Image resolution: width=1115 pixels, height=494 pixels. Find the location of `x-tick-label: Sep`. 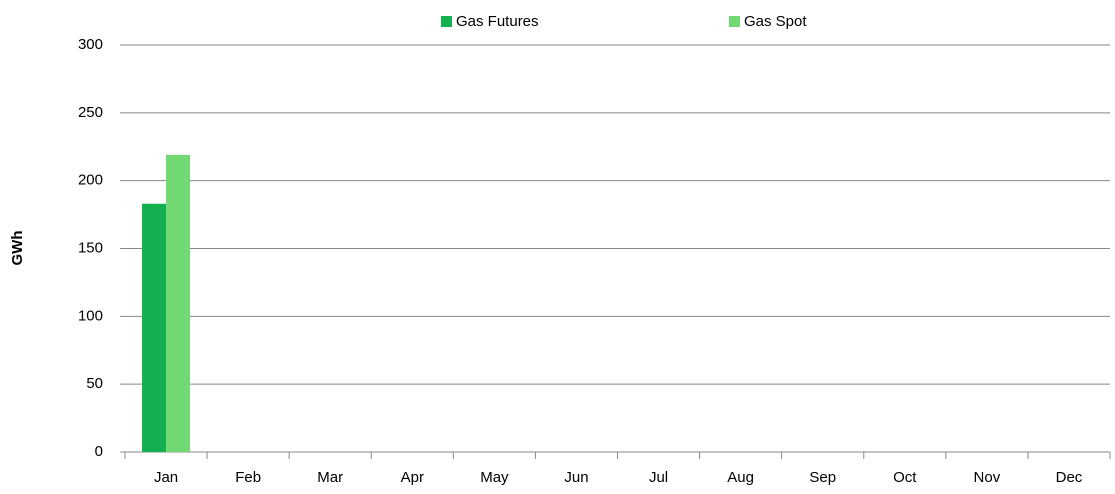

x-tick-label: Sep is located at coordinates (822, 477).